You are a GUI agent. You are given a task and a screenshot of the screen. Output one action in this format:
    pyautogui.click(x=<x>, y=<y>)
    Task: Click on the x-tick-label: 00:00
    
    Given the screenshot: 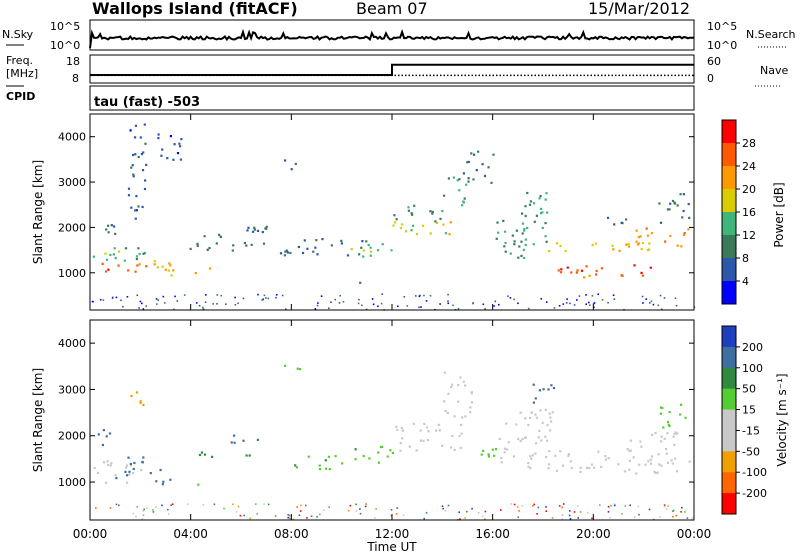 What is the action you would take?
    pyautogui.click(x=694, y=534)
    